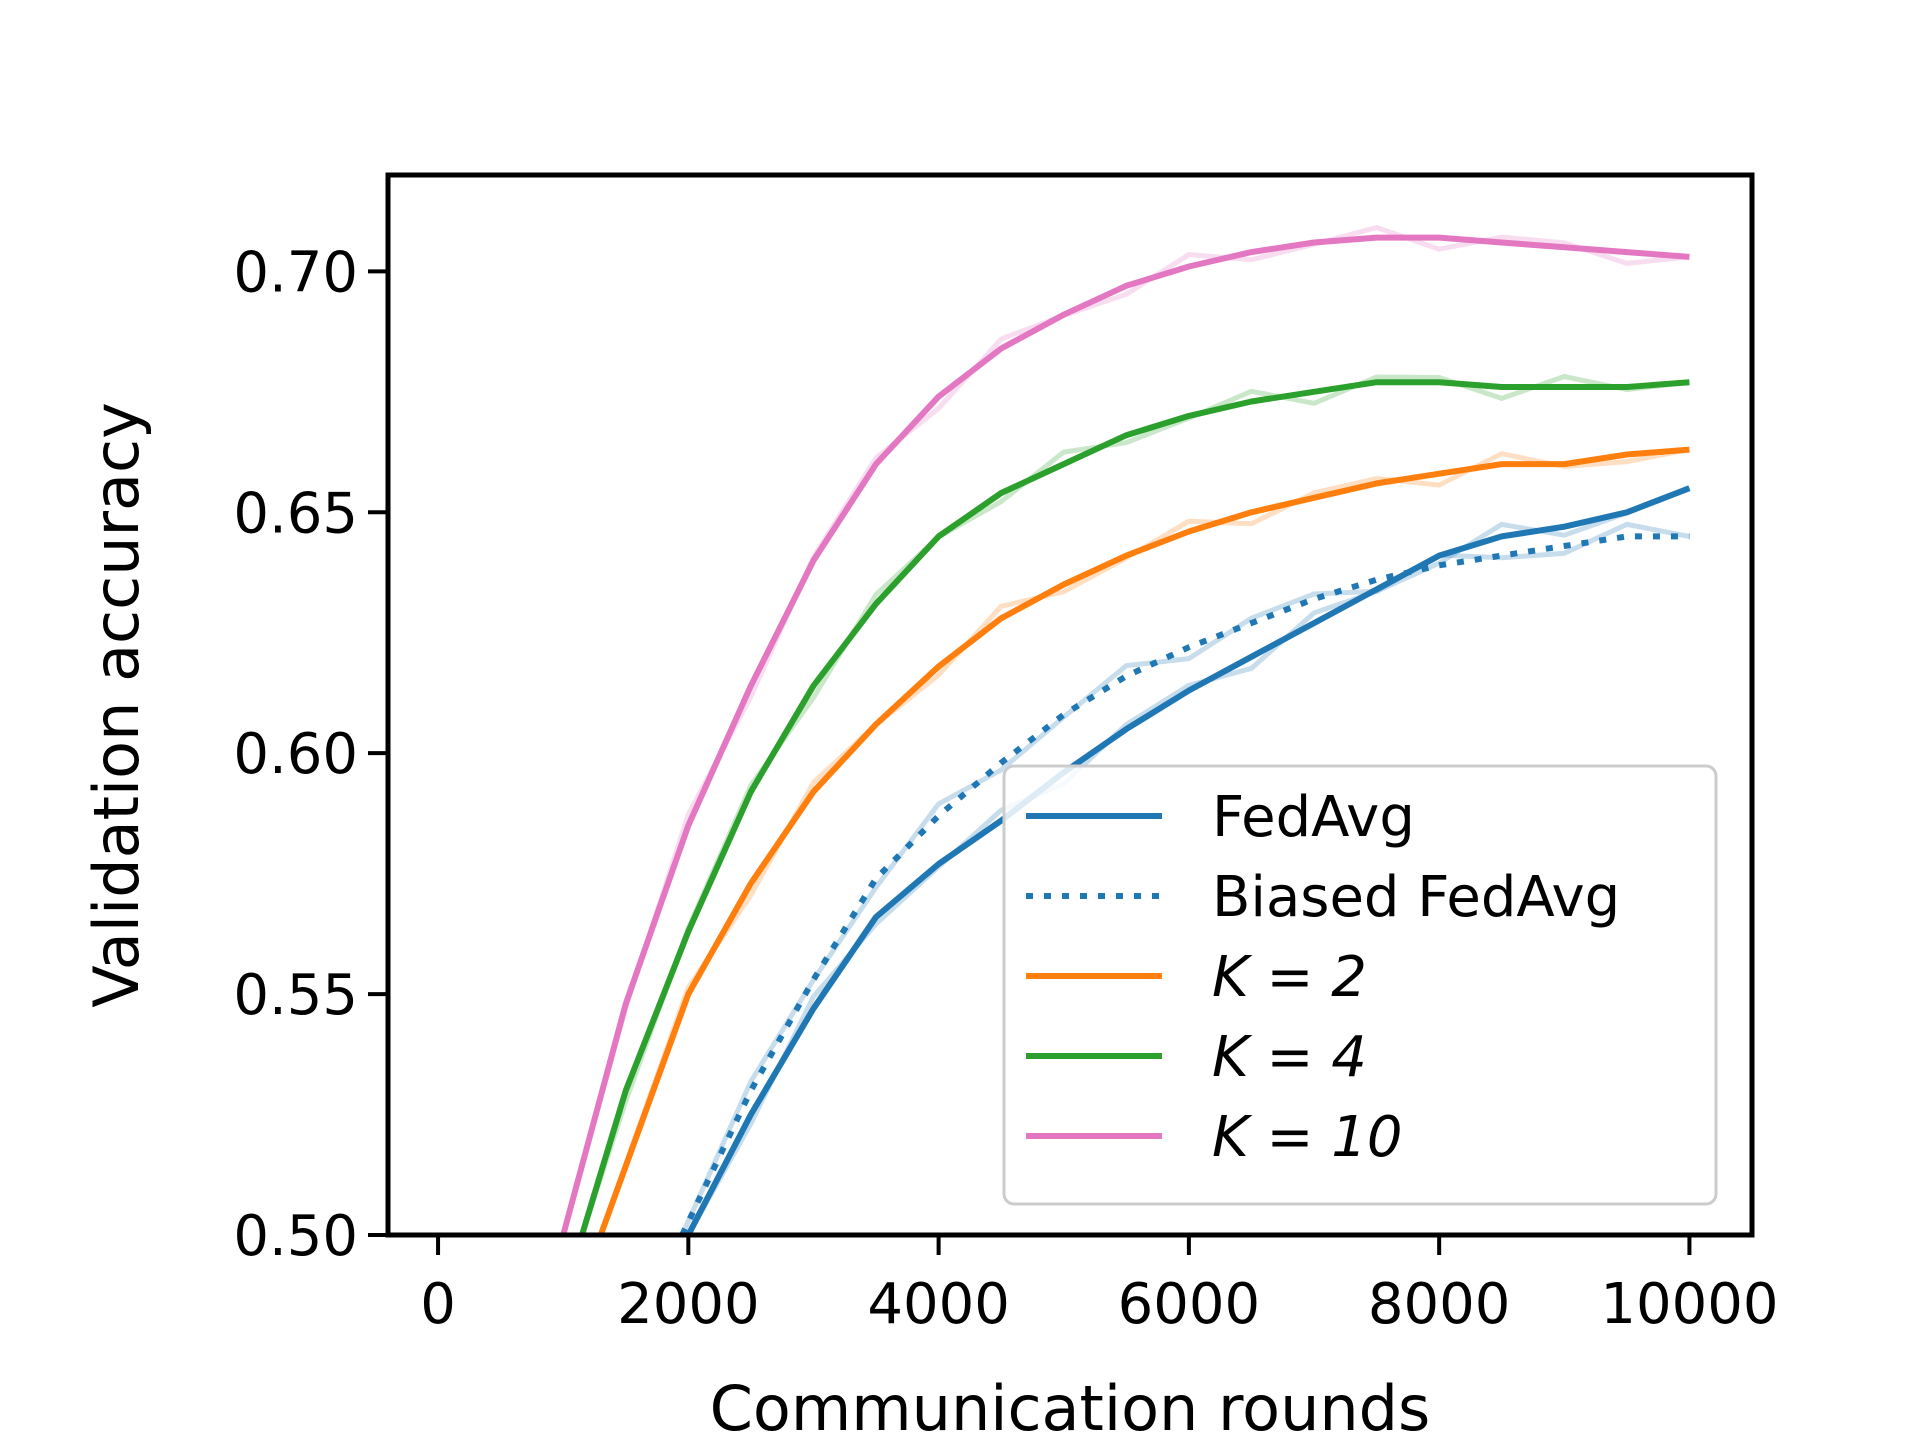 This screenshot has width=1920, height=1440. What do you see at coordinates (1189, 1304) in the screenshot?
I see `x-tick-label: 6000` at bounding box center [1189, 1304].